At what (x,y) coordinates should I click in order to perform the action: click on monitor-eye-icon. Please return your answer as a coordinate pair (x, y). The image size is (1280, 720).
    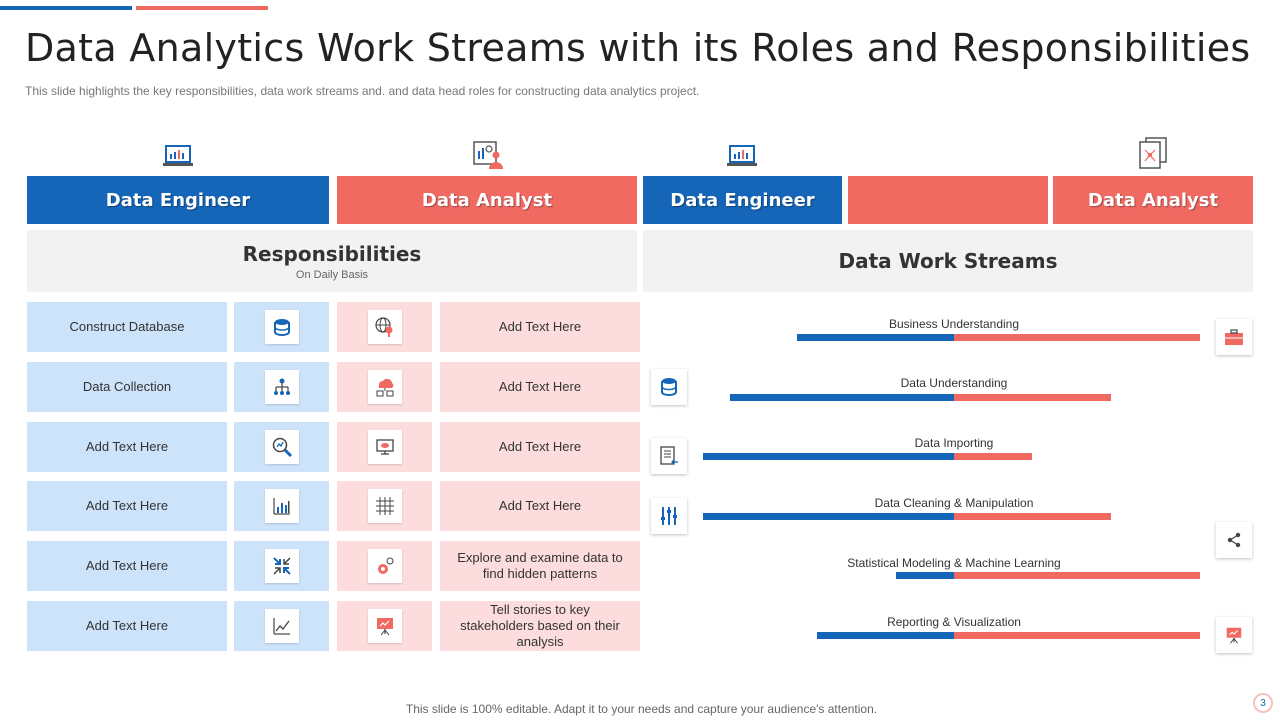
    Looking at the image, I should click on (384, 447).